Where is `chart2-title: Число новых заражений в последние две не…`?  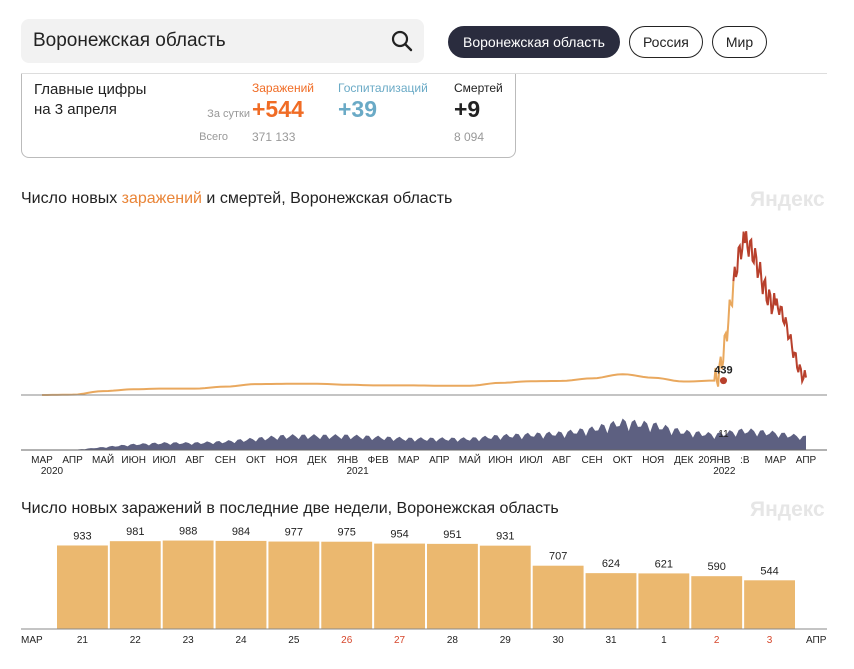
chart2-title: Число новых заражений в последние две не… is located at coordinates (290, 508).